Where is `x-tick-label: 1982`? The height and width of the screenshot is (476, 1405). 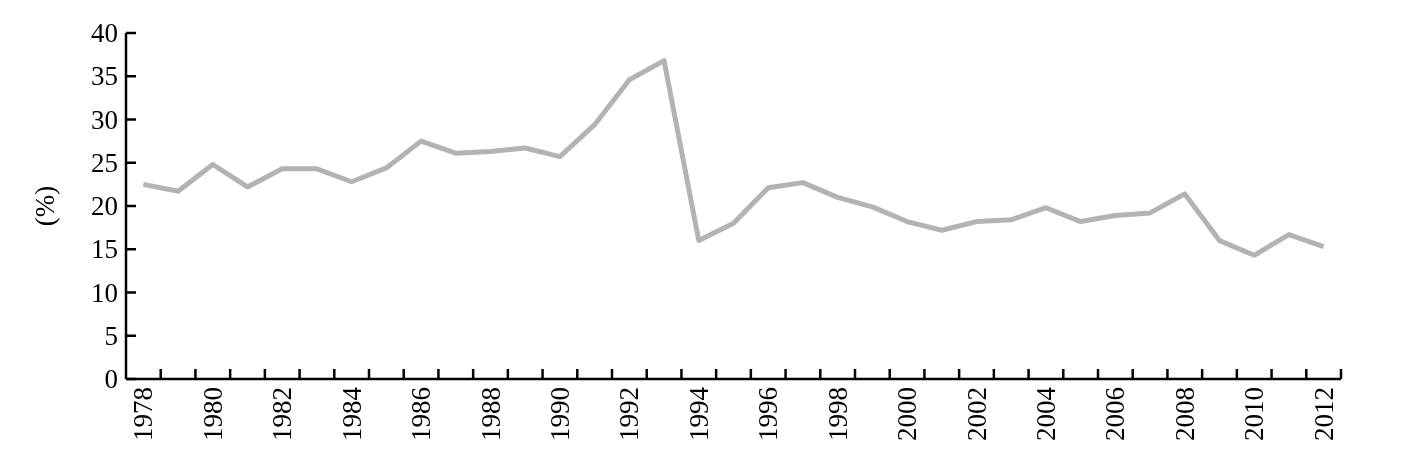
x-tick-label: 1982 is located at coordinates (282, 414).